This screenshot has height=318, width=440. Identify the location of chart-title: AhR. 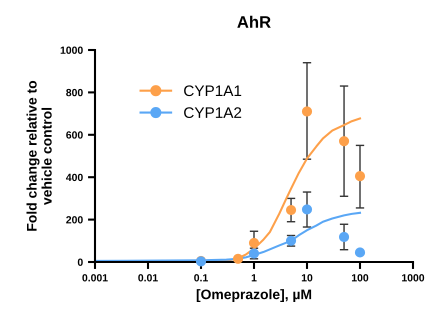
(254, 22).